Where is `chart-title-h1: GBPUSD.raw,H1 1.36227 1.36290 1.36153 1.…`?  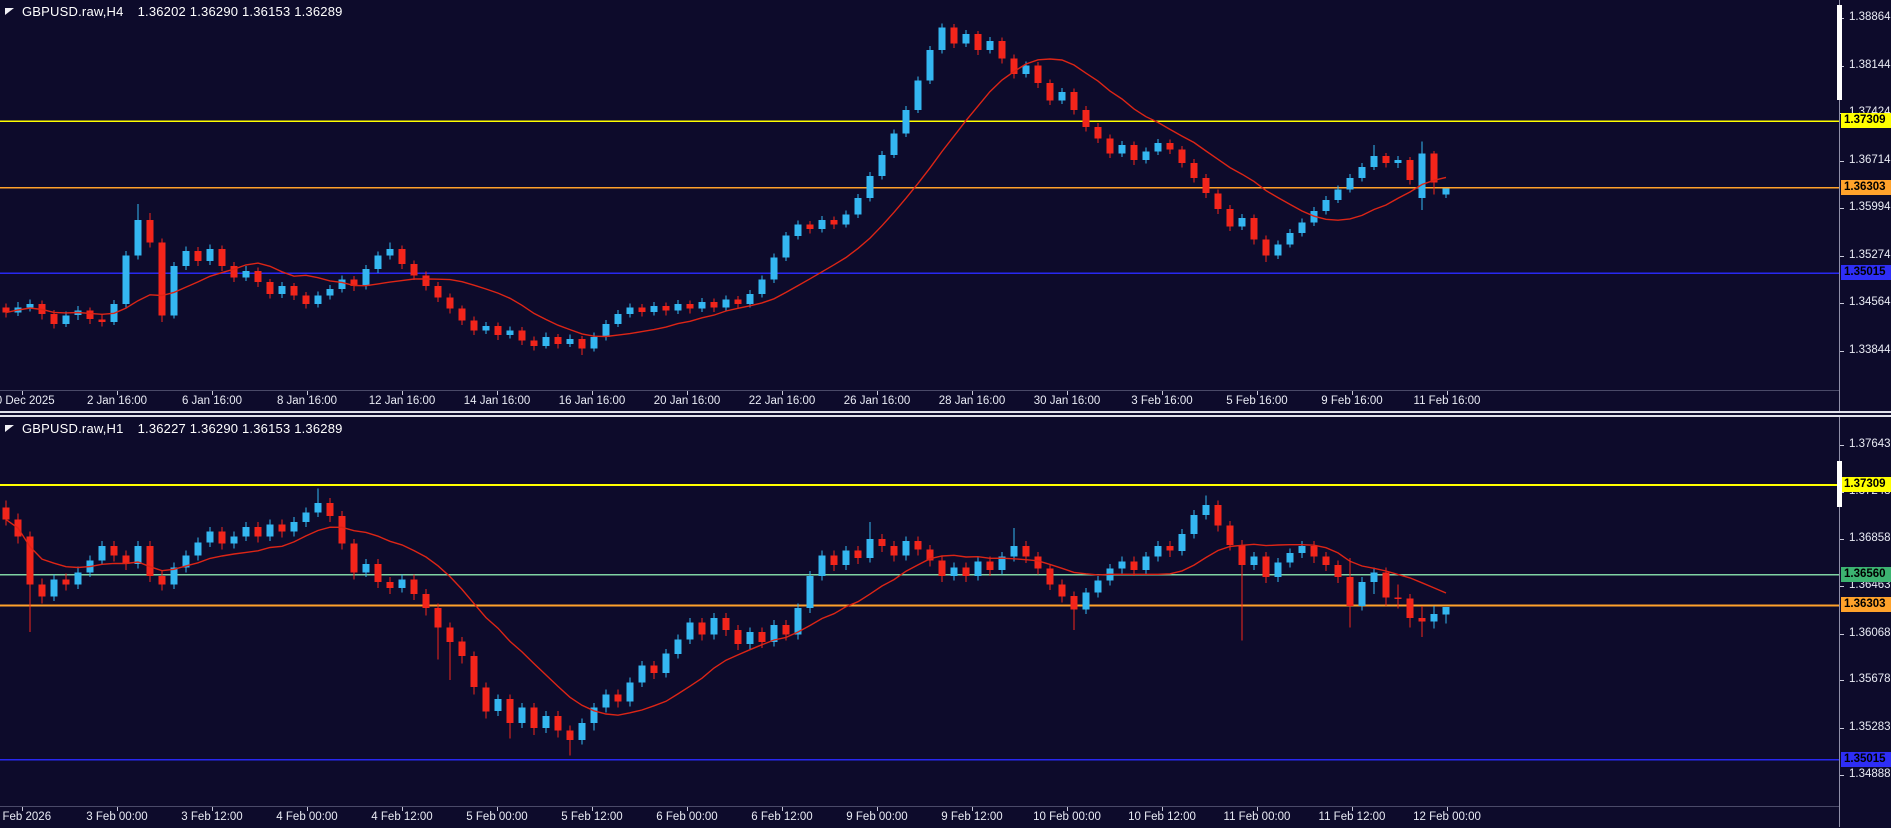
chart-title-h1: GBPUSD.raw,H1 1.36227 1.36290 1.36153 1.… is located at coordinates (174, 428).